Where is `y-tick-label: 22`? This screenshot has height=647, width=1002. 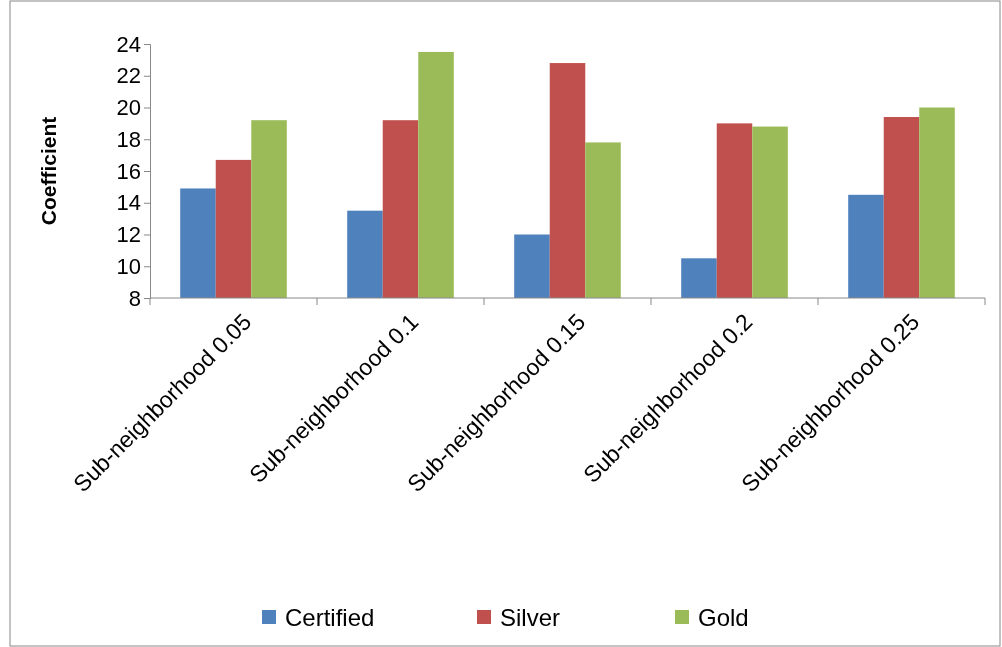 y-tick-label: 22 is located at coordinates (128, 76).